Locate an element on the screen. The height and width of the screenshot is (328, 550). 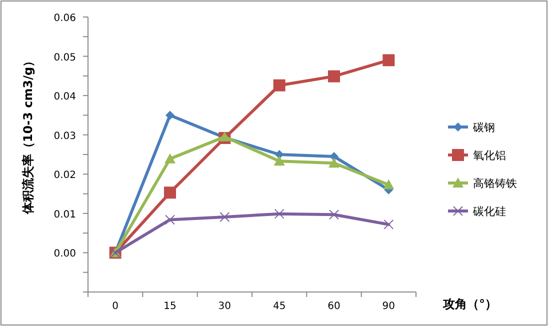
y-tick-label: 0.01 is located at coordinates (65, 214).